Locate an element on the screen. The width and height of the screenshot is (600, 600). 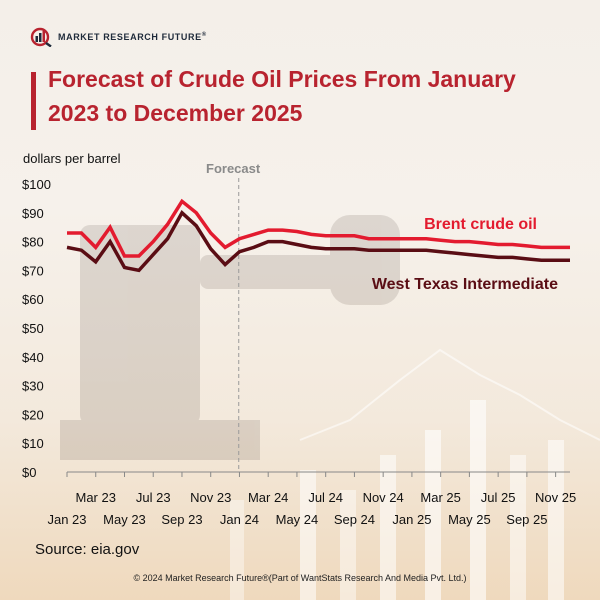
y-tick-label: $80 is located at coordinates (33, 242).